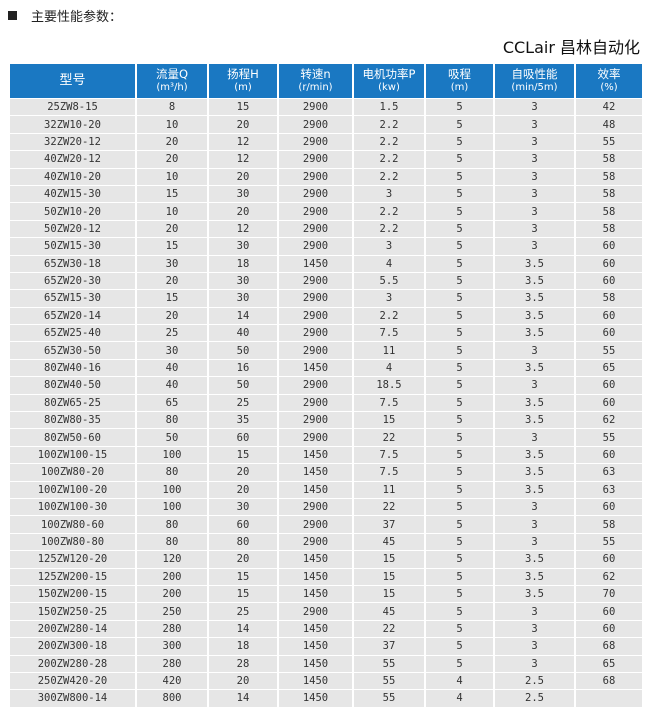 This screenshot has height=718, width=650. What do you see at coordinates (72, 333) in the screenshot?
I see `table-cell: 65ZW25-40` at bounding box center [72, 333].